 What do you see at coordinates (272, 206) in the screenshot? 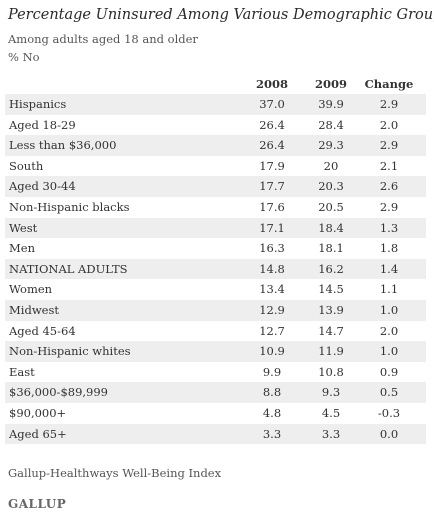
I see `cell-2008: 17.6` at bounding box center [272, 206].